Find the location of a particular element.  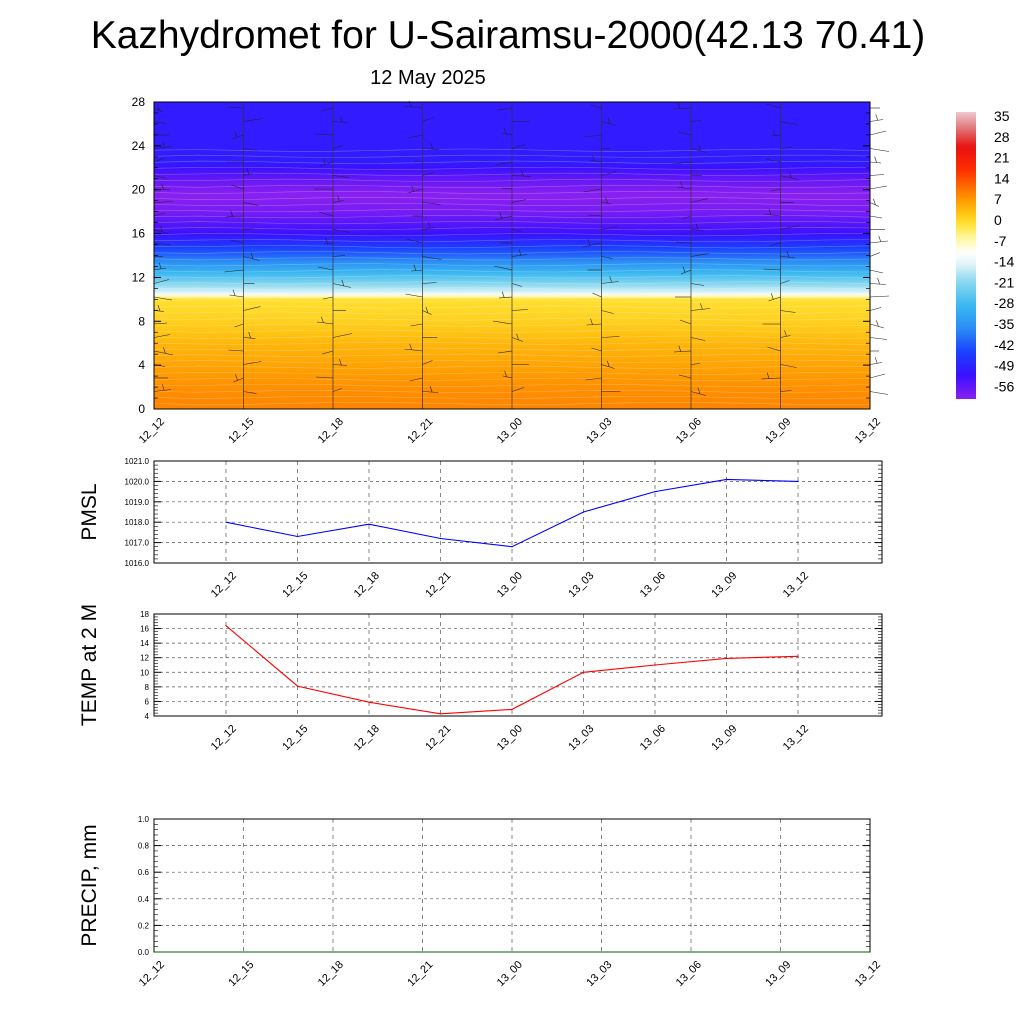

colorbar-label: -35 is located at coordinates (1004, 324).